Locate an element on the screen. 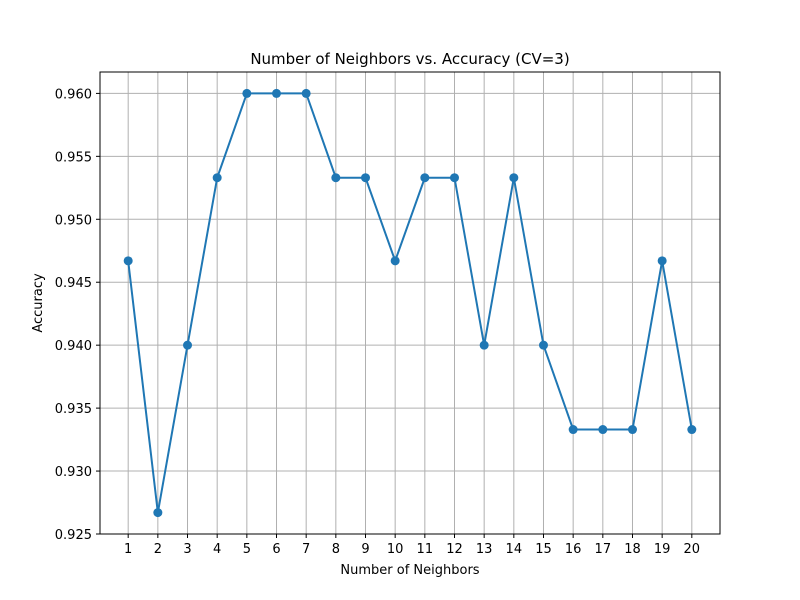 The image size is (800, 600). y-tick-label: 0.950 is located at coordinates (73, 220).